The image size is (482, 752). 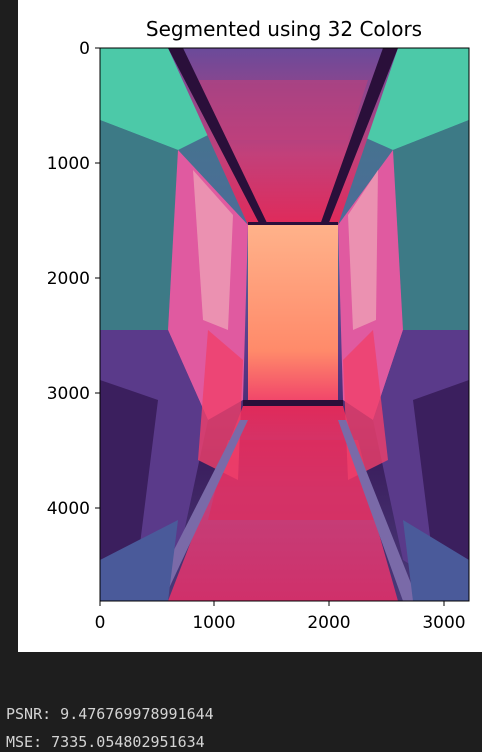 I want to click on psnr-output: PSNR: 9.476769978991644, so click(x=110, y=714).